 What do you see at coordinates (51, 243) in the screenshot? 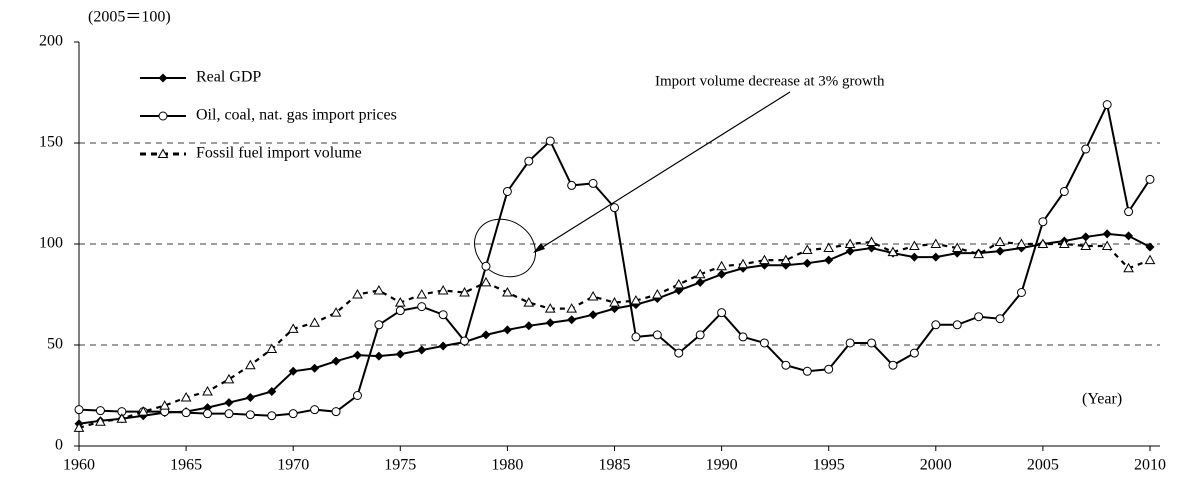
I see `y-tick-label: 100` at bounding box center [51, 243].